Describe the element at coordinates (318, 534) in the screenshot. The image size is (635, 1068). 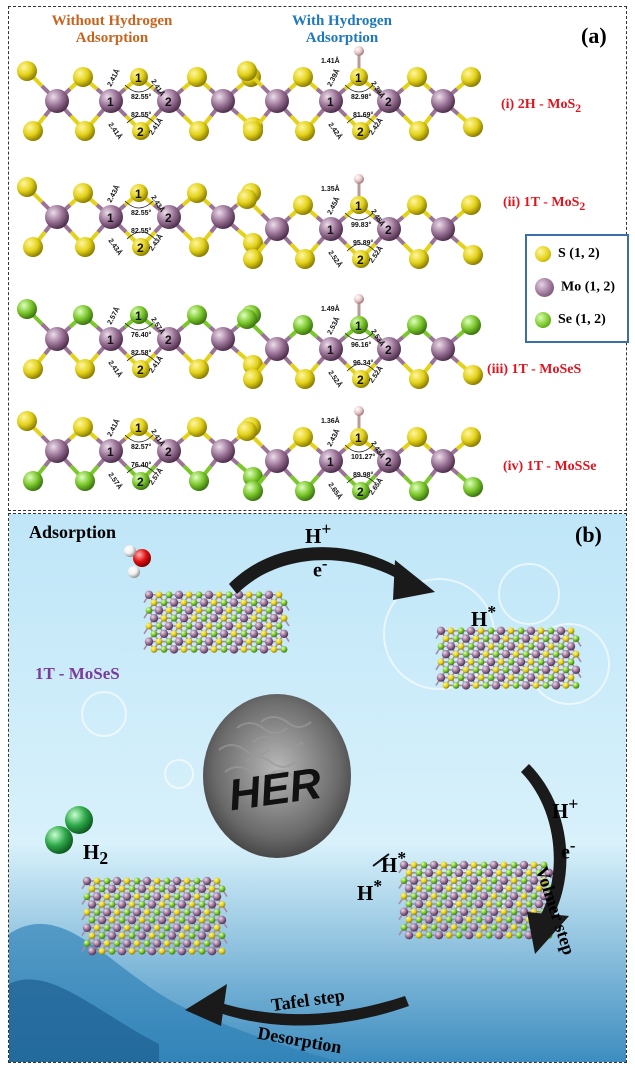
I see `h-plus-top: H+` at that location.